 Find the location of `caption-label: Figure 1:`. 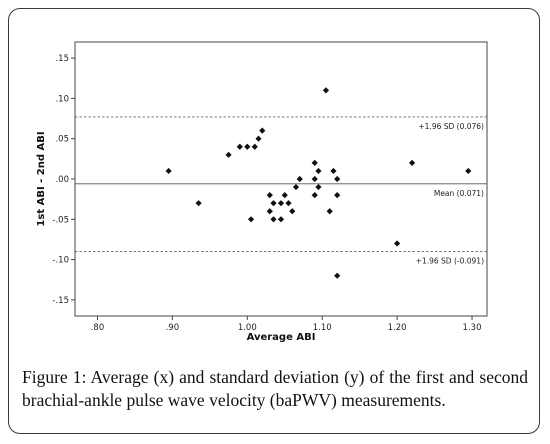

caption-label: Figure 1: is located at coordinates (54, 377).